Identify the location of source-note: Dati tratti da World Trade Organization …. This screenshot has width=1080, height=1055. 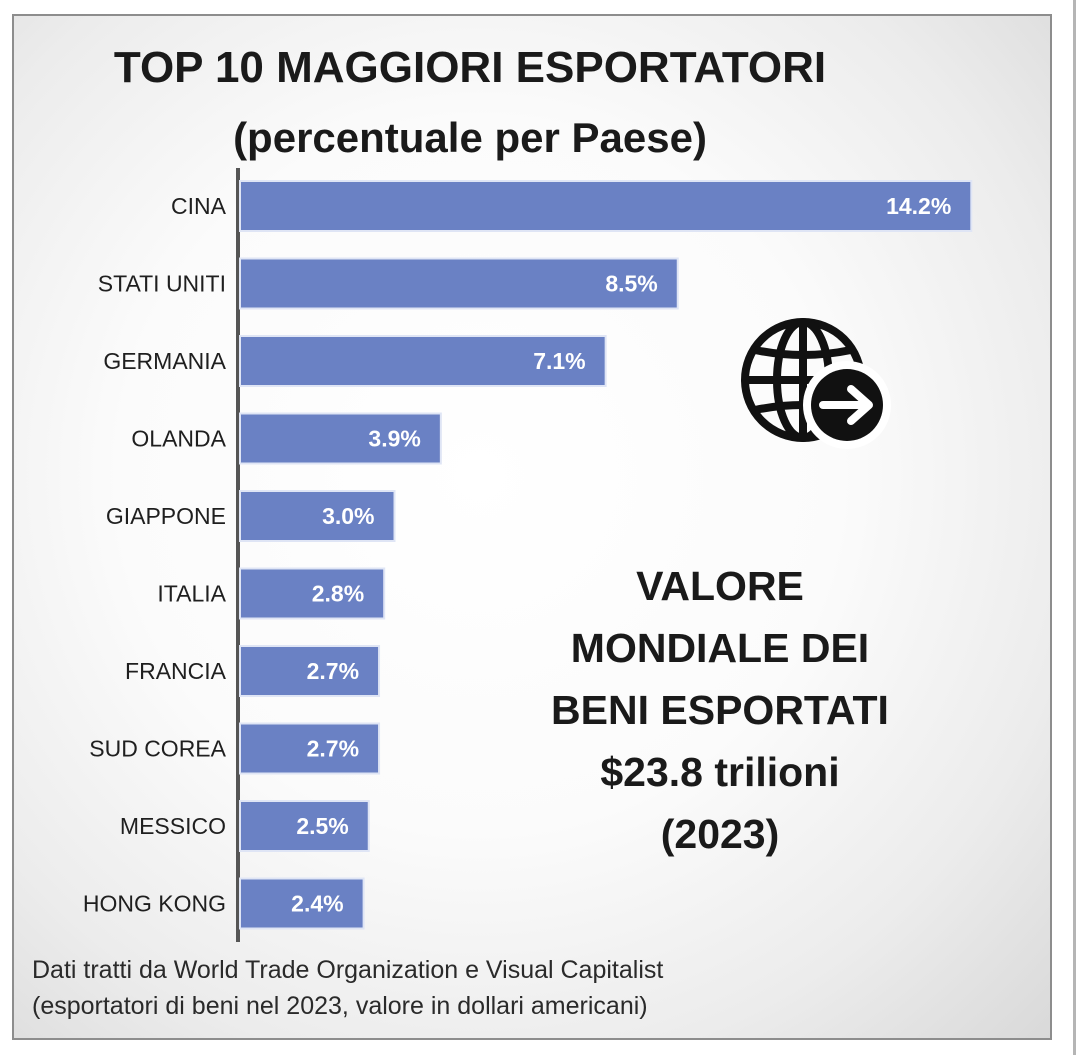
(482, 988).